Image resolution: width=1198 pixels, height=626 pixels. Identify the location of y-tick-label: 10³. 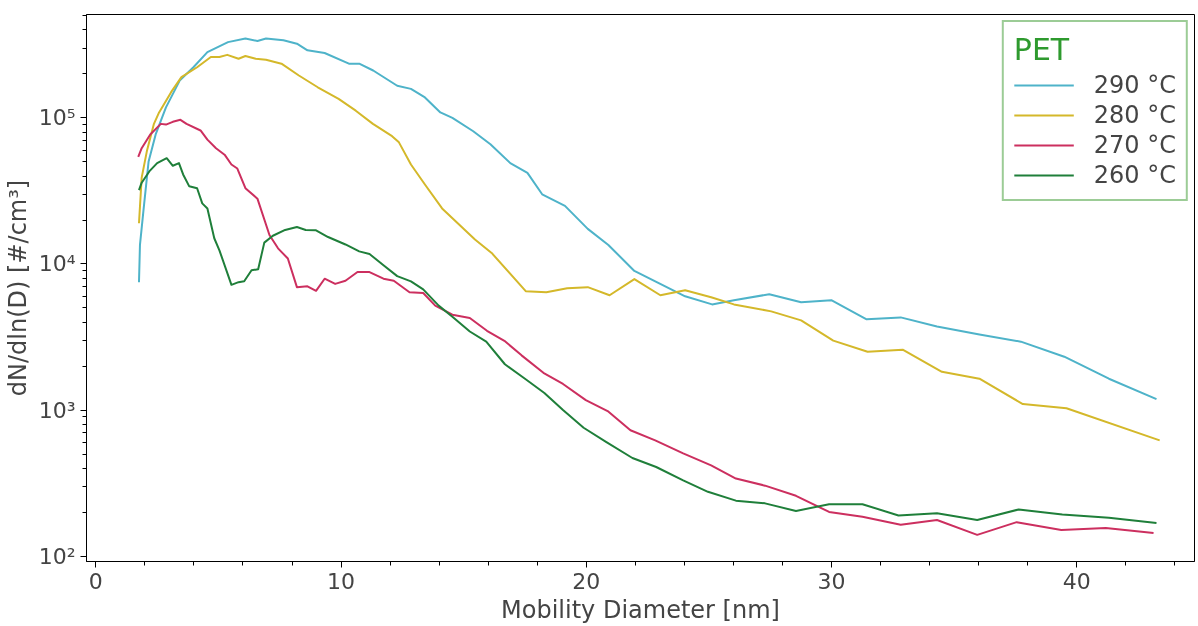
(57, 410).